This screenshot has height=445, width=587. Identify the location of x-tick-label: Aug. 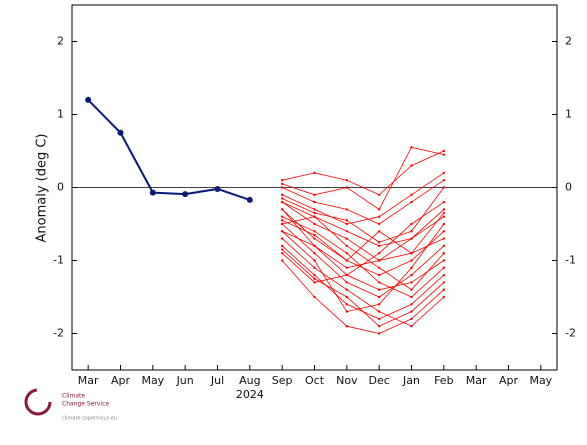
(249, 380).